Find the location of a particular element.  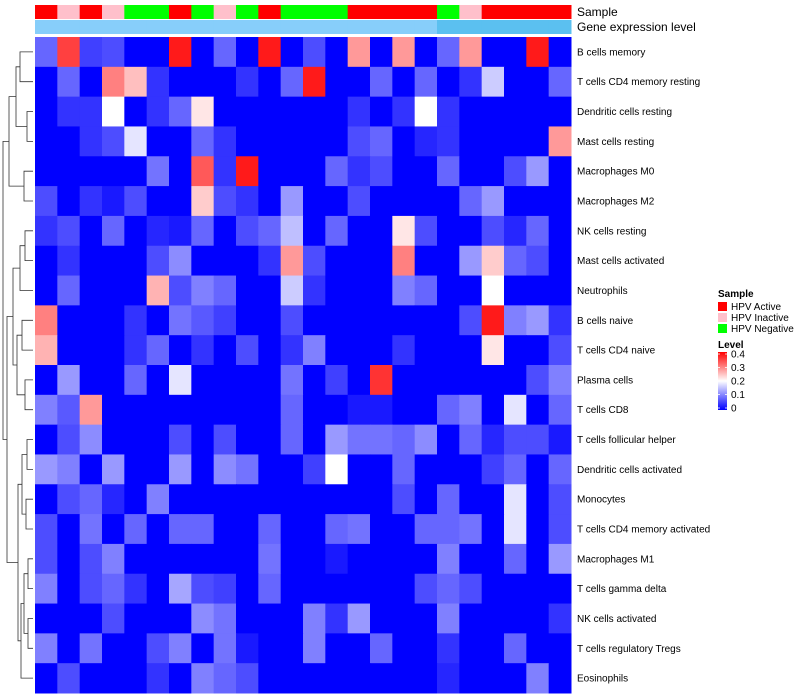

level-legend: Level 0.4 0.3 0.2 0.1 0 is located at coordinates (731, 377).